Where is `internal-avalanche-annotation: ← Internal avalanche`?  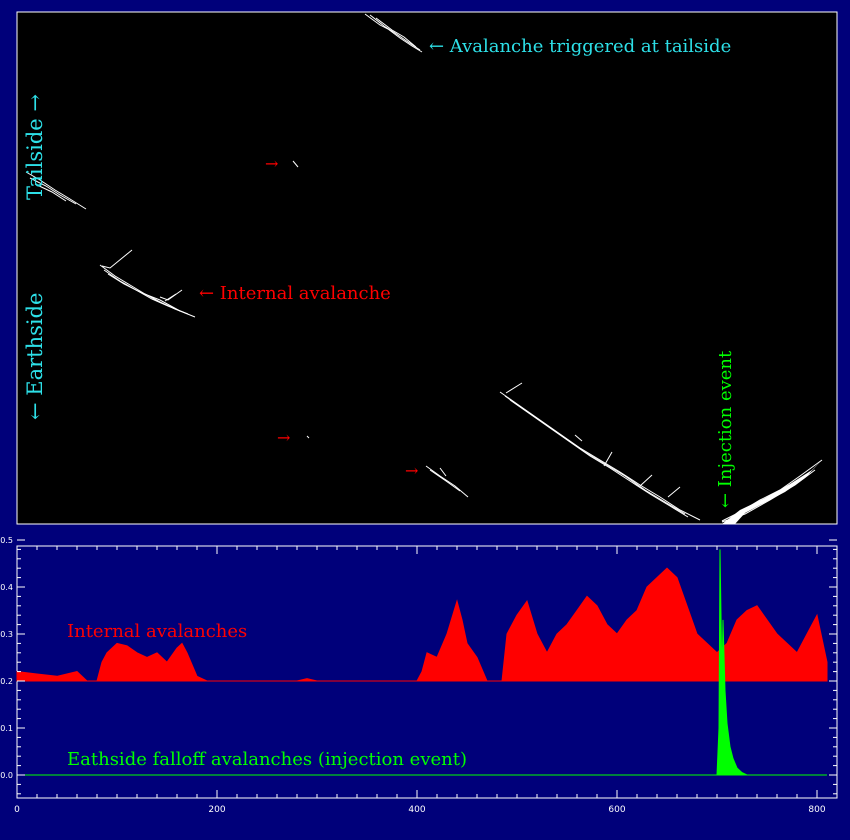 internal-avalanche-annotation: ← Internal avalanche is located at coordinates (295, 293).